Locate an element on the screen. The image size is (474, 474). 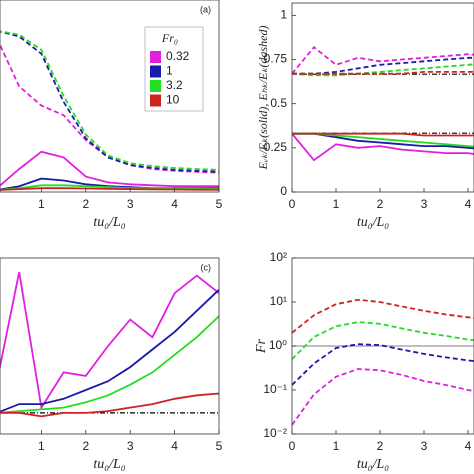
y-axis-label: Fr is located at coordinates (261, 346).